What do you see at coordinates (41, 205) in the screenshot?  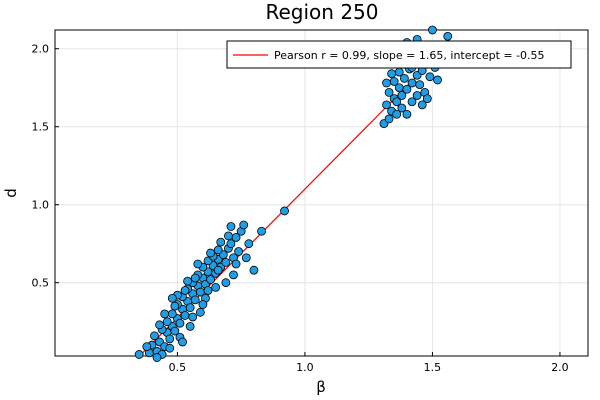 I see `y-tick-label: 1.0` at bounding box center [41, 205].